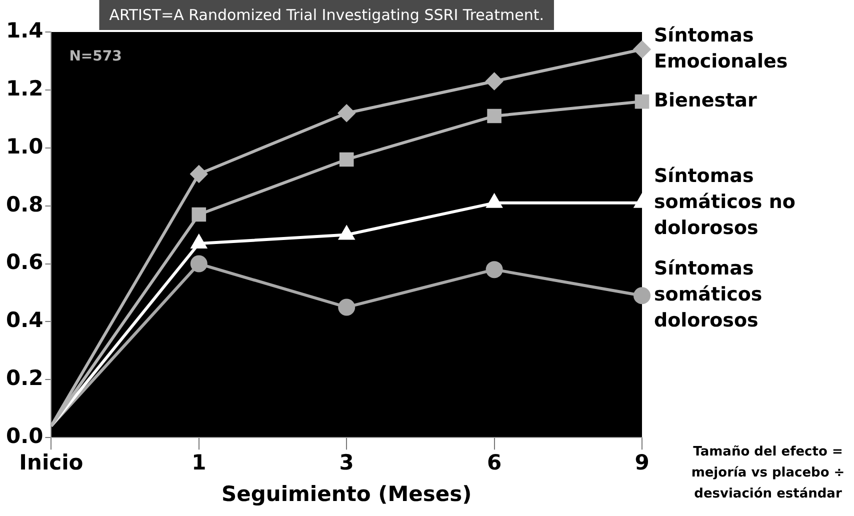 The width and height of the screenshot is (854, 516). I want to click on y-tick-label: 0.2, so click(25, 378).